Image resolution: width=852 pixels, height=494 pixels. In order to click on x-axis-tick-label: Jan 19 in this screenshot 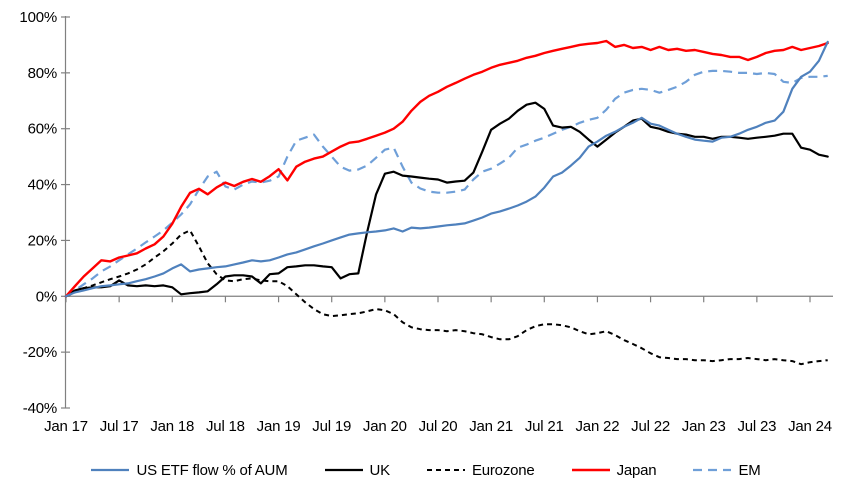, I will do `click(279, 426)`.